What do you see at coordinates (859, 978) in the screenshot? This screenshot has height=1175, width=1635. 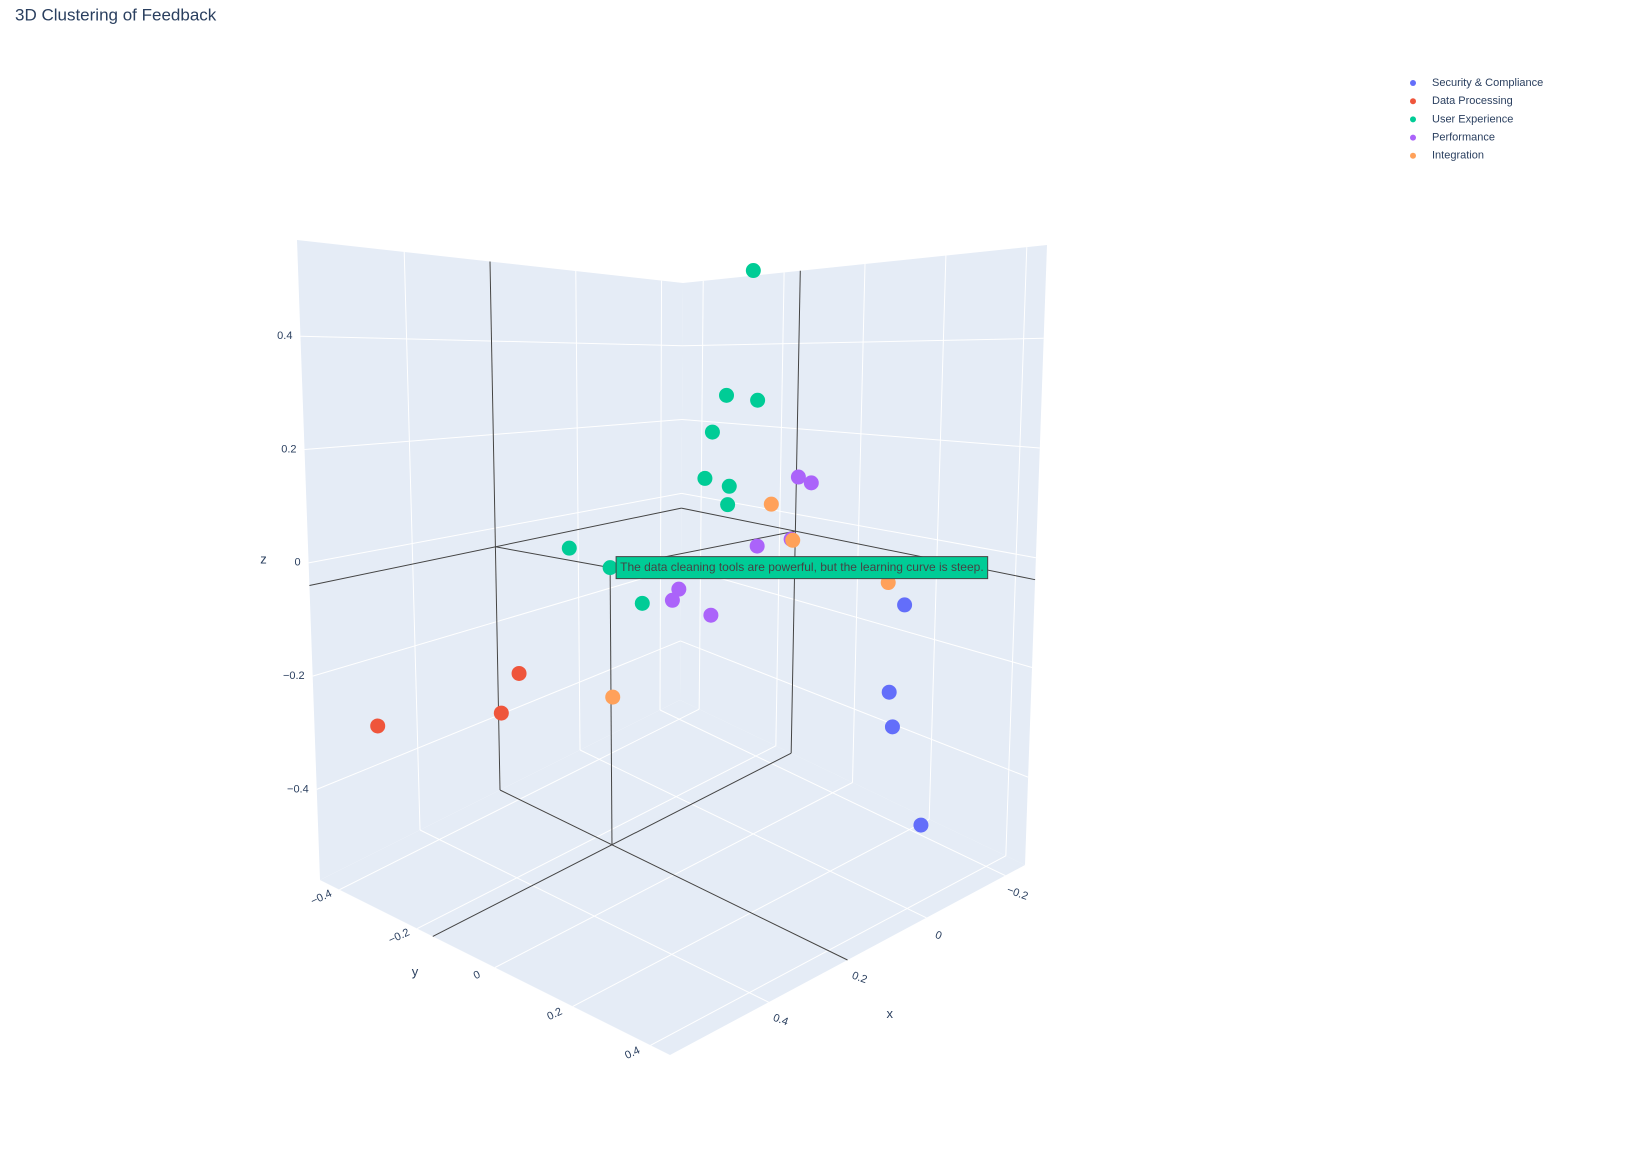 I see `x-tick-label: 0.2` at bounding box center [859, 978].